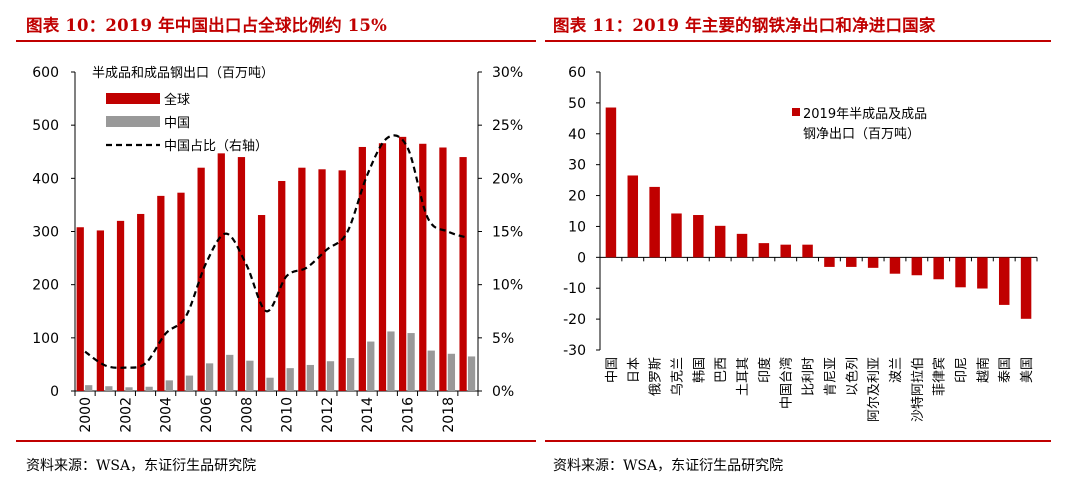 The width and height of the screenshot is (1073, 485). I want to click on x-tick-label: 印尼, so click(962, 370).